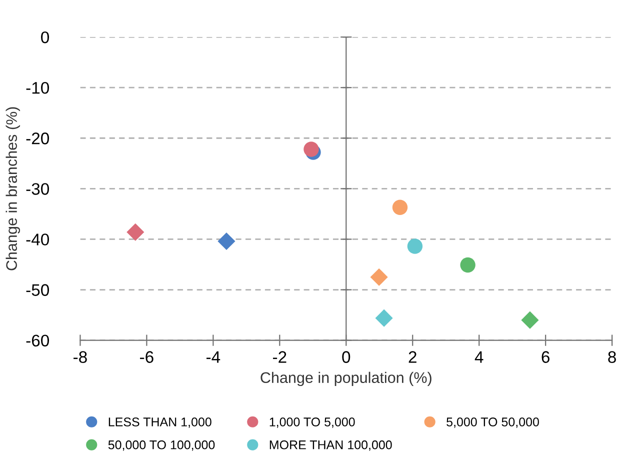 This screenshot has height=463, width=617. Describe the element at coordinates (546, 357) in the screenshot. I see `x-tick-label: 6` at that location.